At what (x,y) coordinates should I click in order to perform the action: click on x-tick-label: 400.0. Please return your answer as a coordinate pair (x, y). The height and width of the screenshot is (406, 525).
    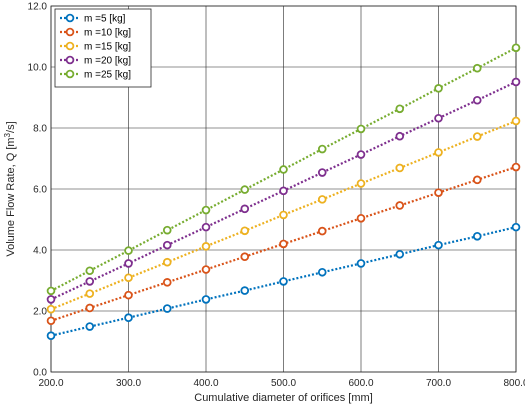
    Looking at the image, I should click on (205, 383).